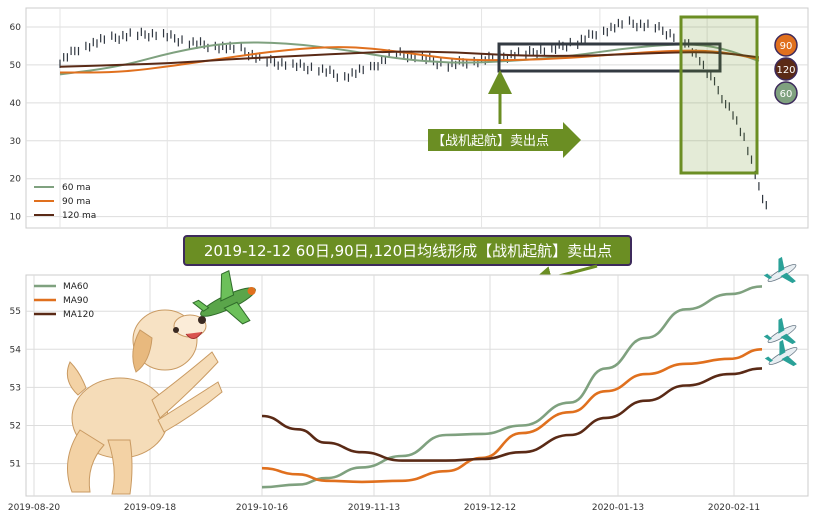 This screenshot has height=520, width=813. I want to click on bottom-series-MA120, so click(512, 414).